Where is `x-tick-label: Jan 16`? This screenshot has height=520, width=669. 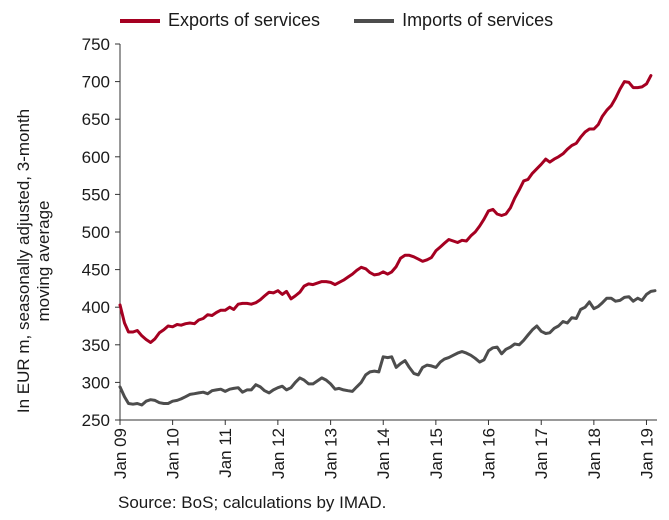
x-tick-label: Jan 16 is located at coordinates (488, 453).